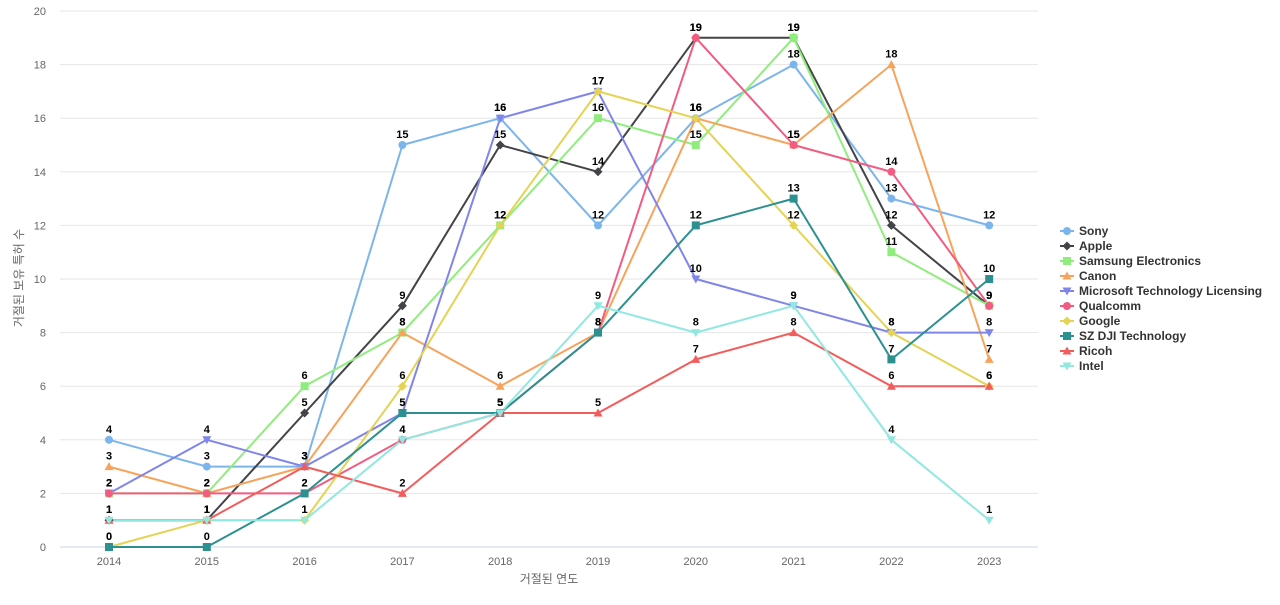 The height and width of the screenshot is (605, 1280). I want to click on legend-item: Qualcomm, so click(1100, 306).